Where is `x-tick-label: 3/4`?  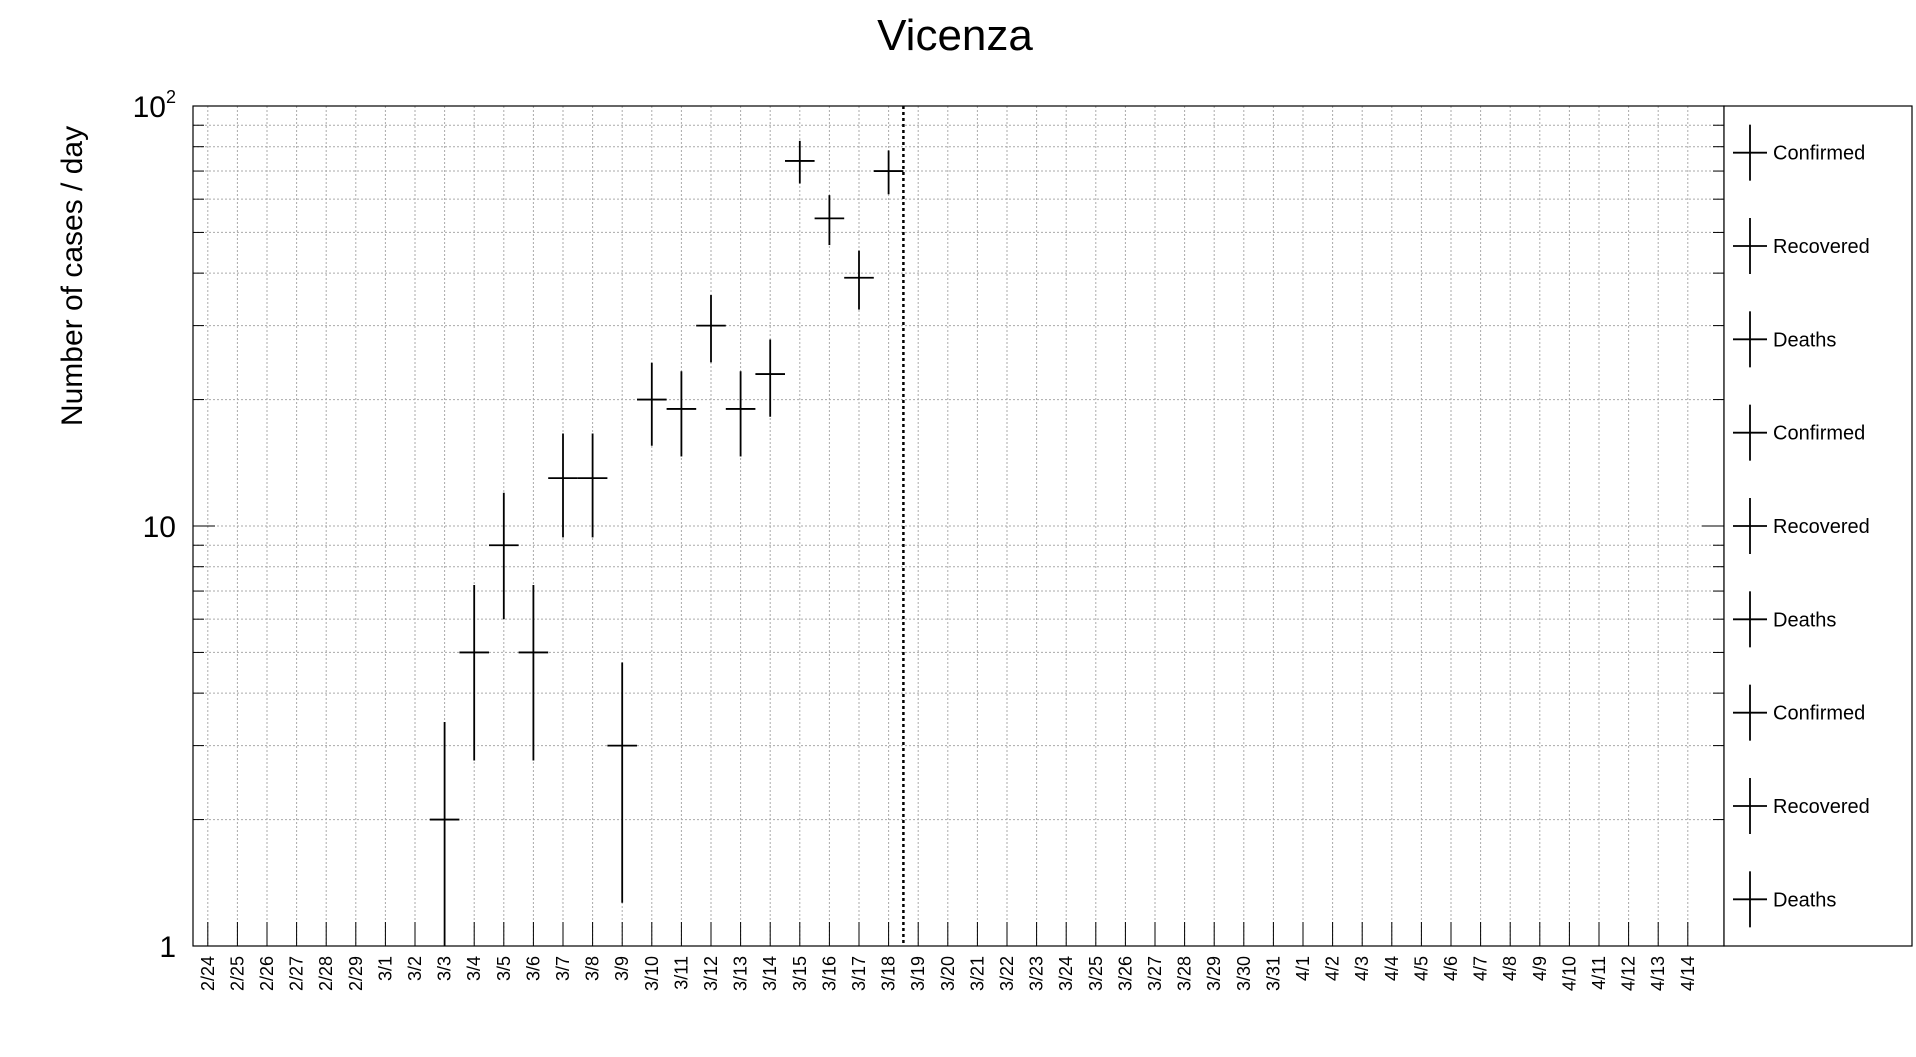
x-tick-label: 3/4 is located at coordinates (474, 968).